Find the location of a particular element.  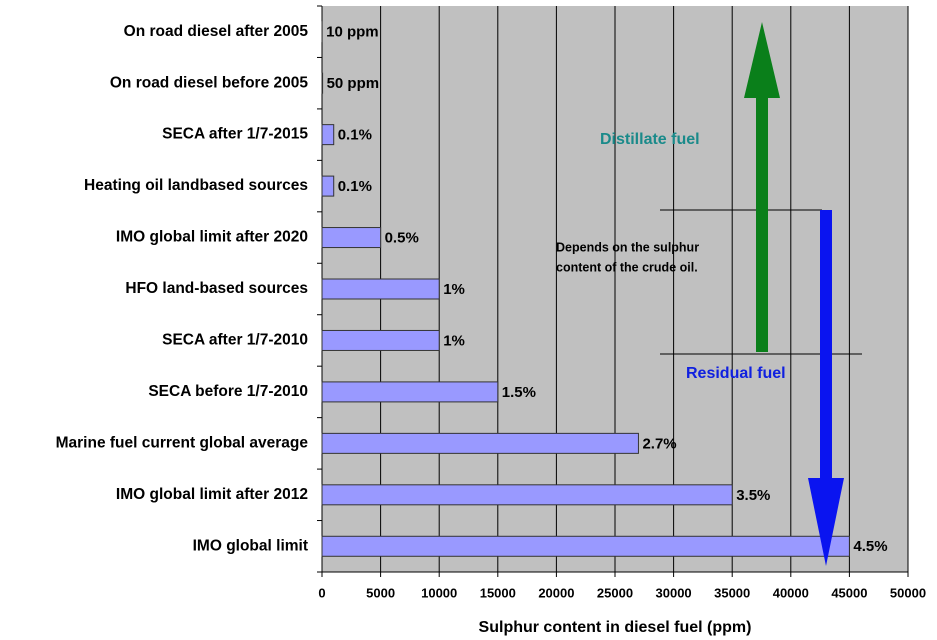

distillate-arrow is located at coordinates (762, 187).